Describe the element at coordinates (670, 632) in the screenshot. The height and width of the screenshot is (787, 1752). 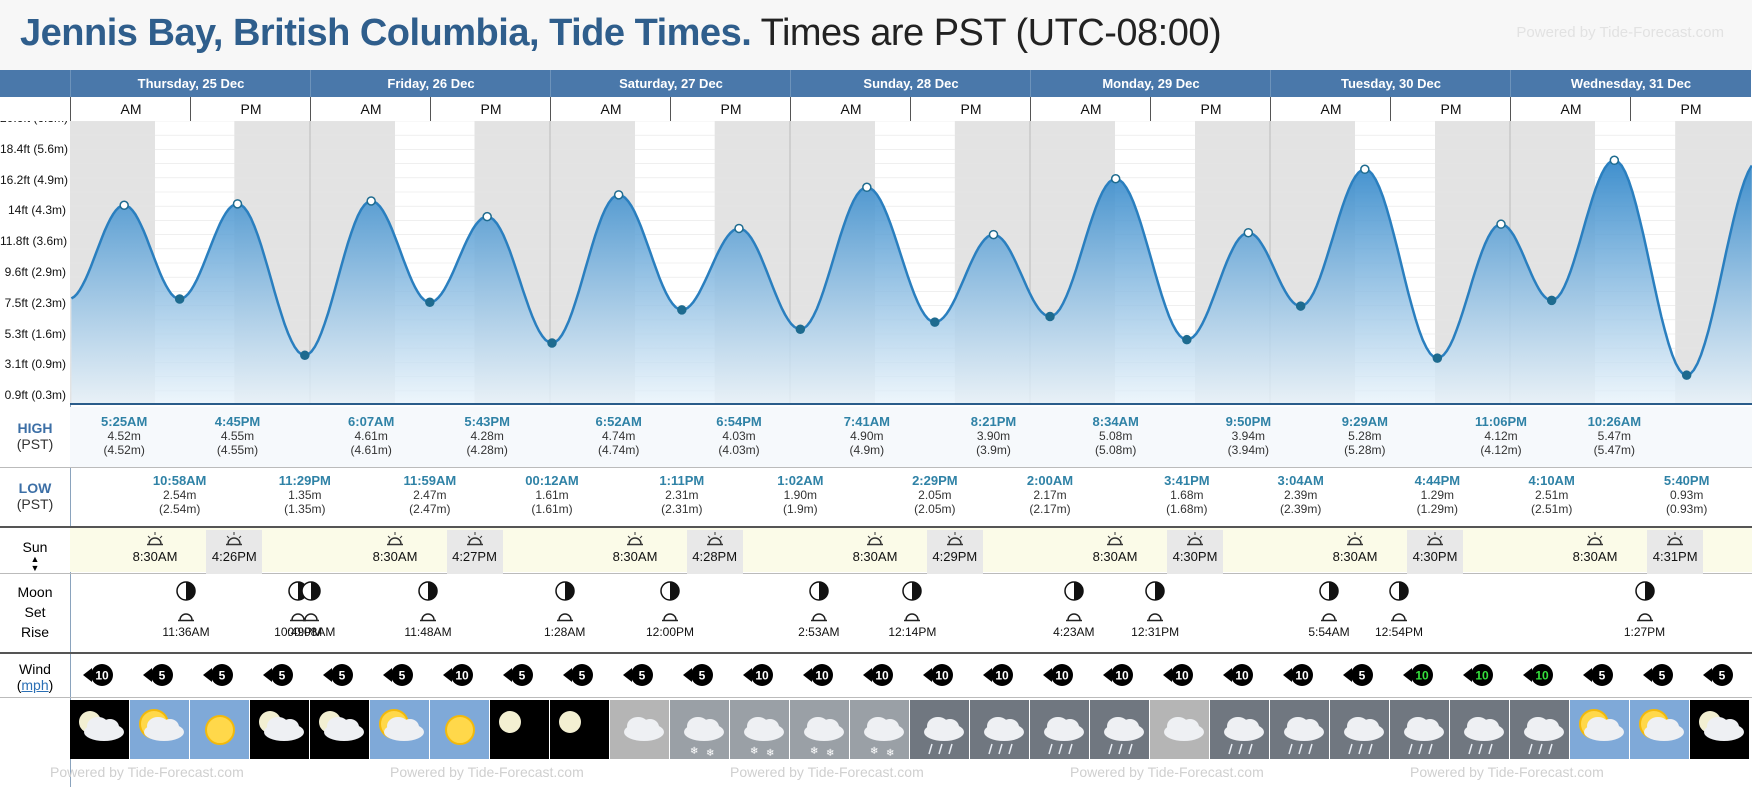
I see `moon-event-time: 12:00PM` at that location.